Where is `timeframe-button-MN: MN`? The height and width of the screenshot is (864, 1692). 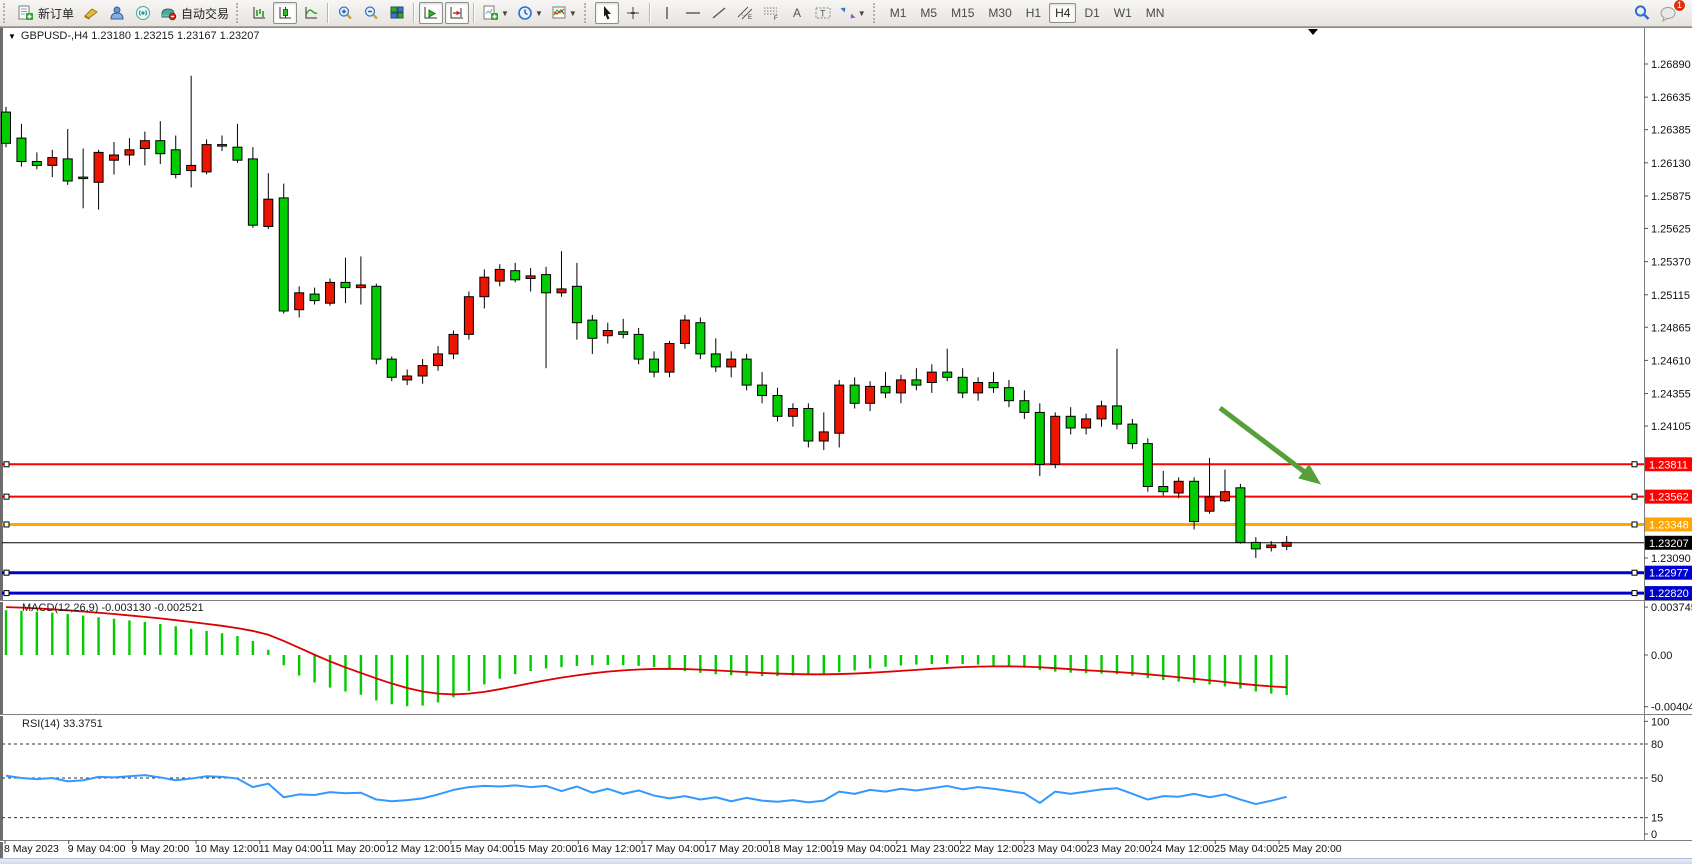
timeframe-button-MN: MN is located at coordinates (1155, 13).